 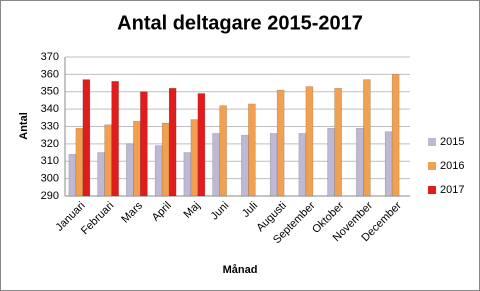 I want to click on y-tick-label: 310, so click(x=50, y=161).